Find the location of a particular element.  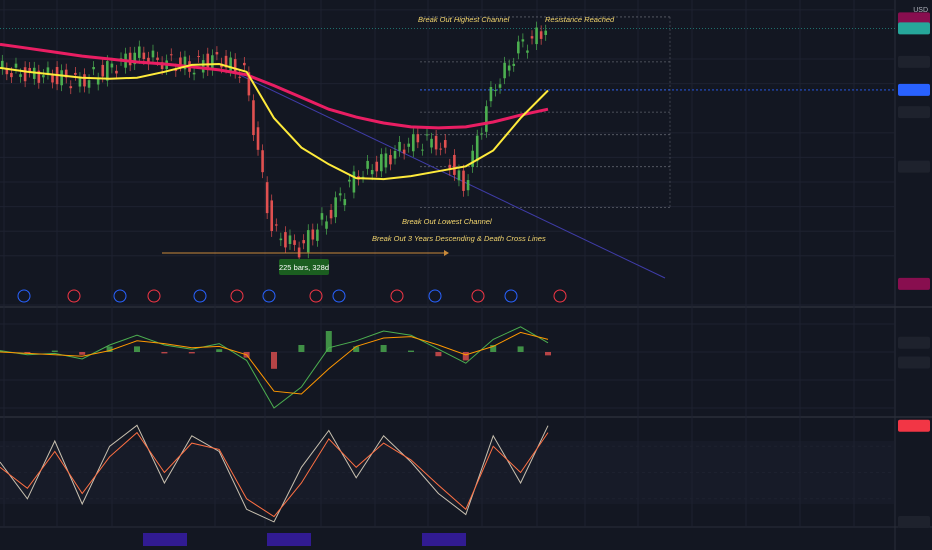

range-label-box is located at coordinates (304, 267).